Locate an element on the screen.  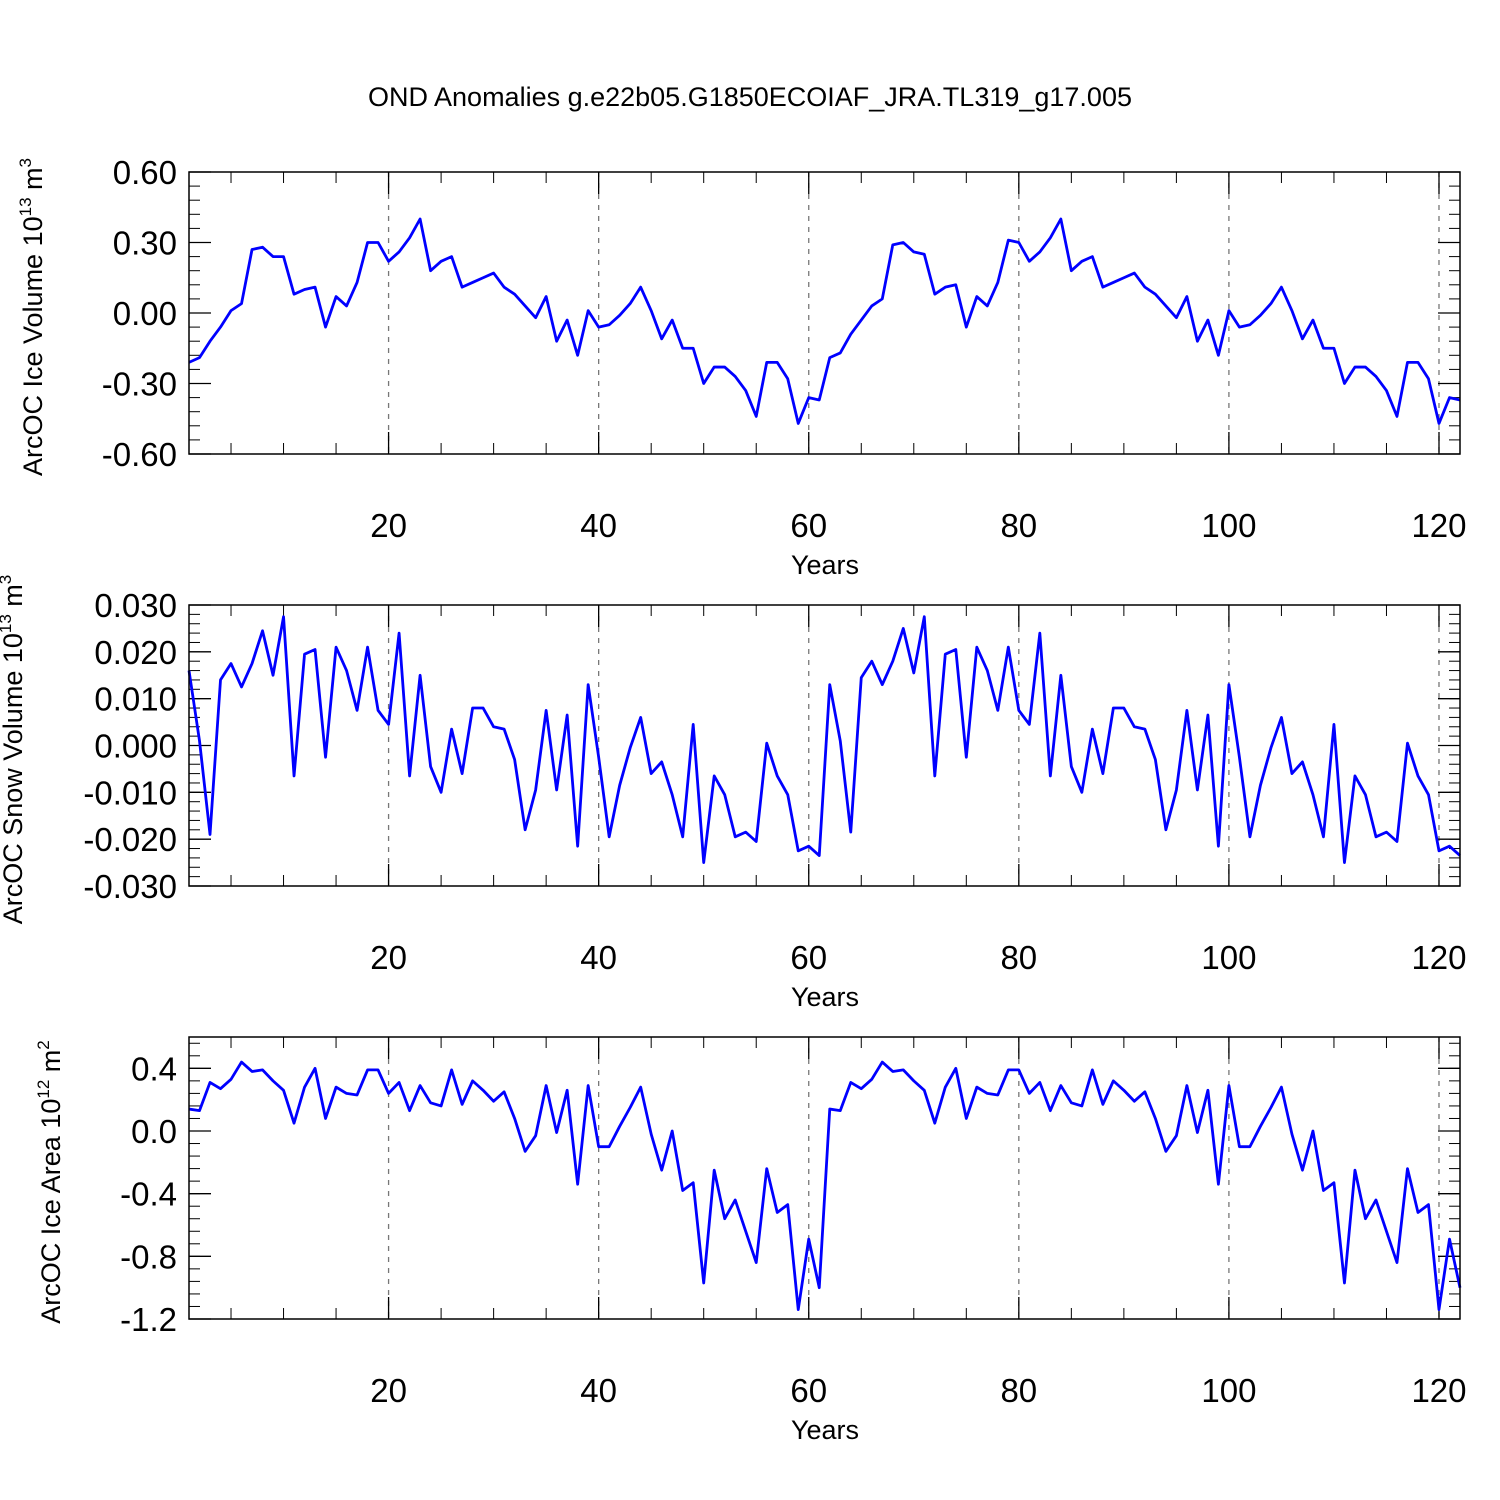
y-tick-label: 0.0 is located at coordinates (154, 1131).